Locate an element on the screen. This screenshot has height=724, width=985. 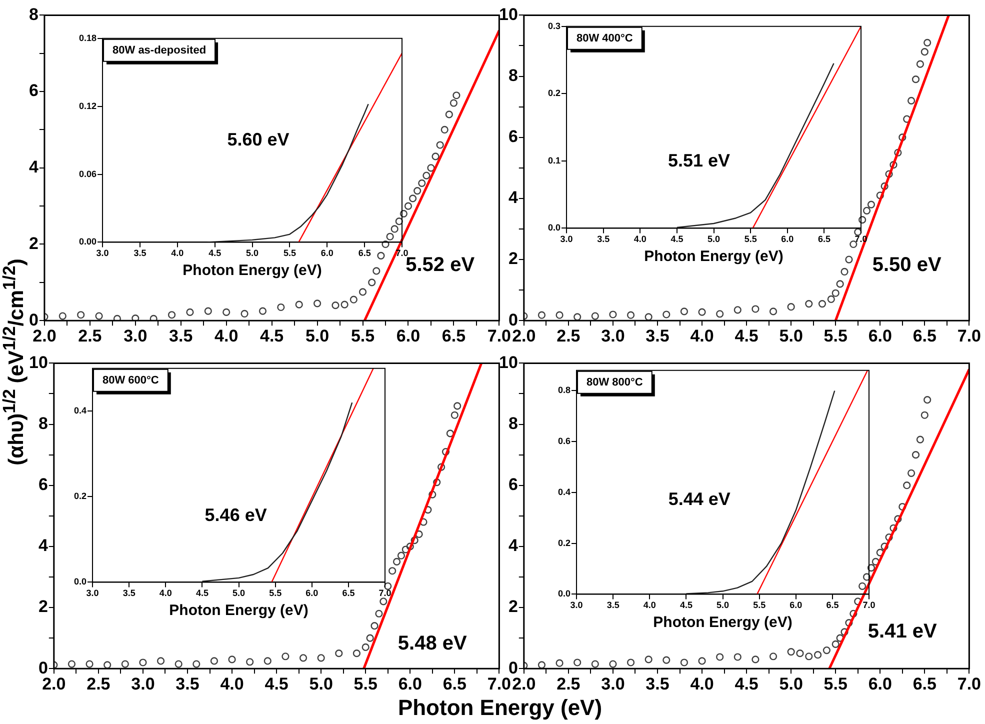
y-tick-label: 0.0 is located at coordinates (80, 581).